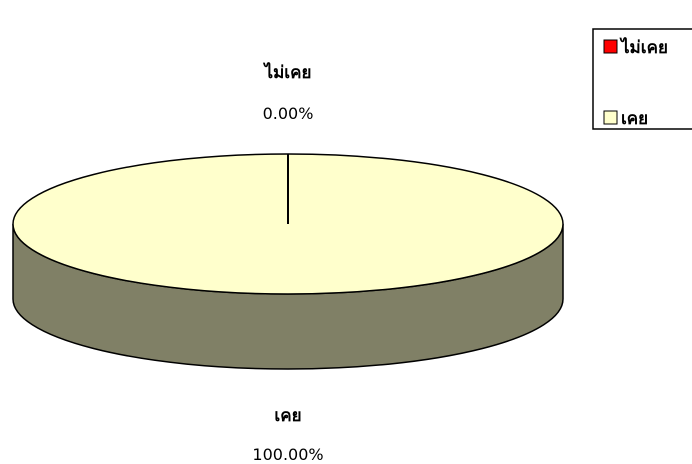  What do you see at coordinates (288, 113) in the screenshot?
I see `data-label-percent-mai-kei: 0.00%` at bounding box center [288, 113].